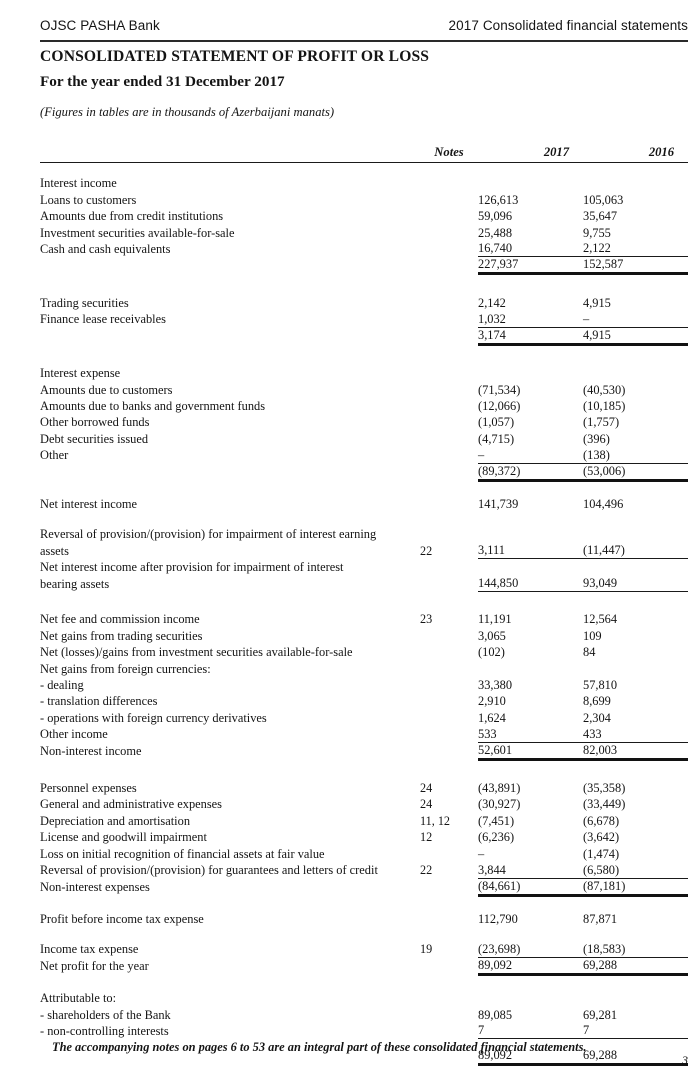  I want to click on row-value-2017: 533, so click(530, 734).